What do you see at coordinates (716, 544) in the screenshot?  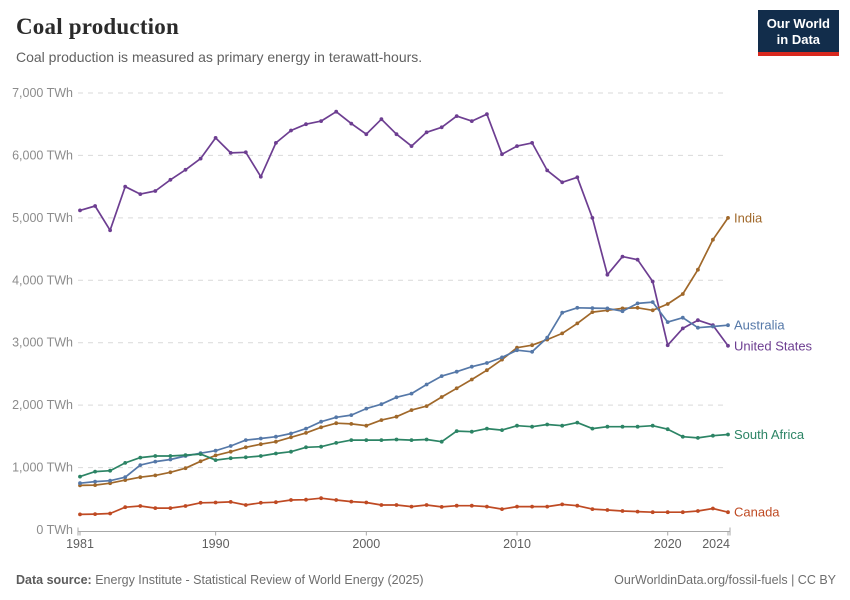 I see `x-tick-label: 2024` at bounding box center [716, 544].